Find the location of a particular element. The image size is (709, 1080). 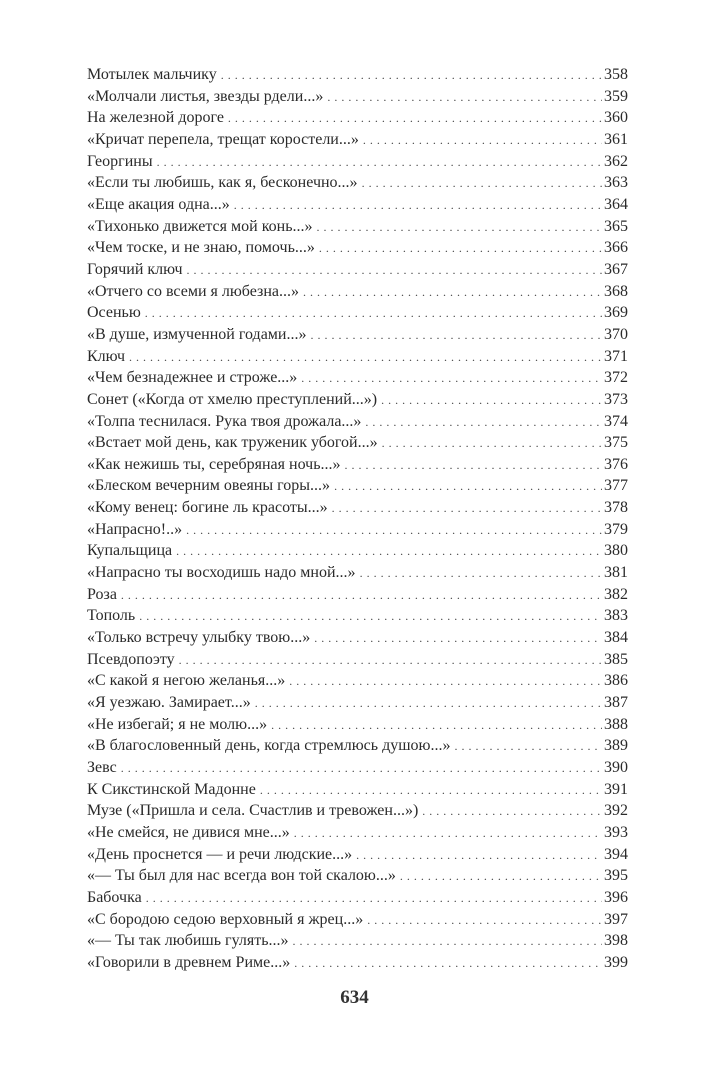

toc-entry: «Не избегай; я не молю...» 388 is located at coordinates (357, 725).